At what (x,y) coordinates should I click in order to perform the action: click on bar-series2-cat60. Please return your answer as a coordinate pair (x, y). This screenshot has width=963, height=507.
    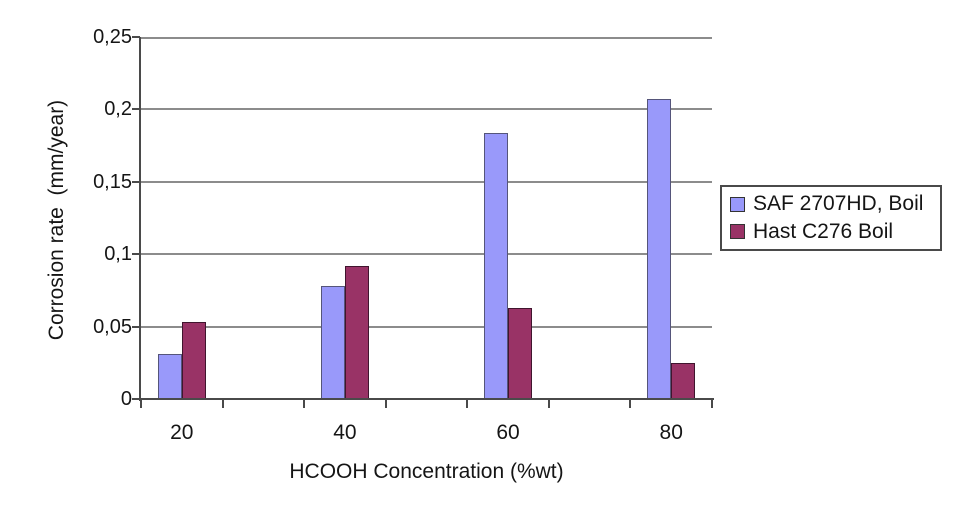
    Looking at the image, I should click on (520, 353).